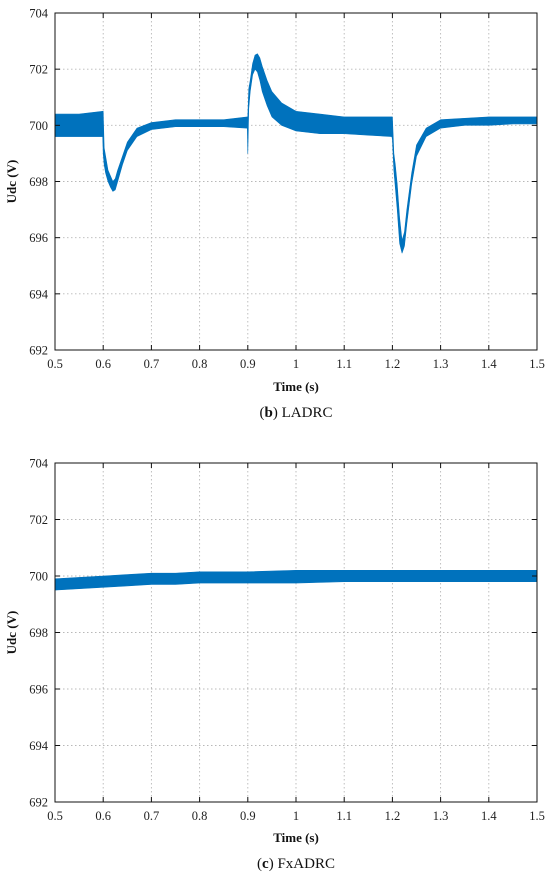  What do you see at coordinates (307, 413) in the screenshot?
I see `caption-text: LADRC` at bounding box center [307, 413].